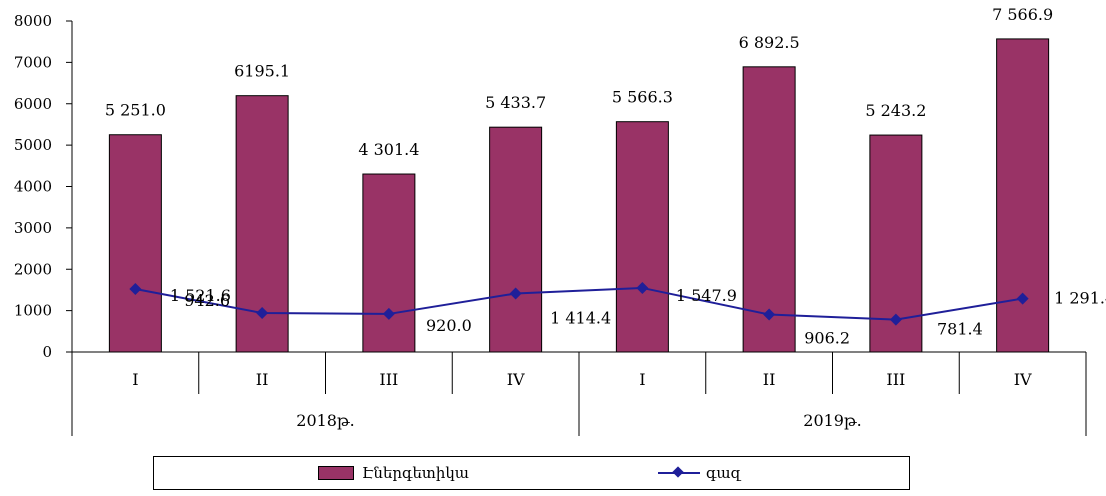  I want to click on legend-item-line: գազ, so click(699, 473).